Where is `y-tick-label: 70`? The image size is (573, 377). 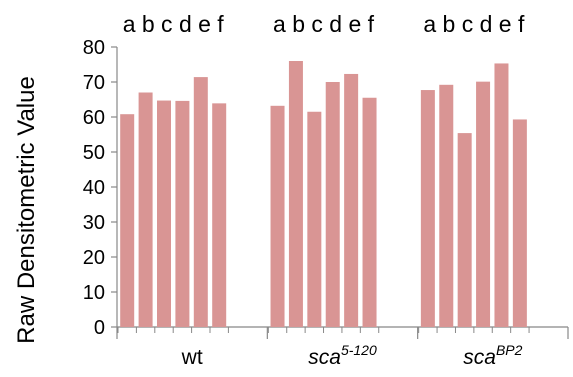
y-tick-label: 70 is located at coordinates (94, 83).